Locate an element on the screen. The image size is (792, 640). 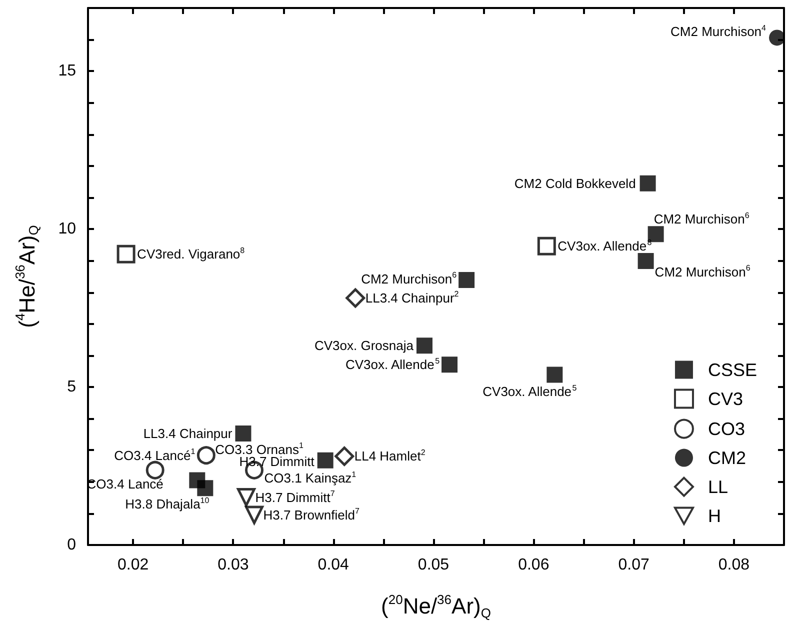
annotation: CM2 Cold Bokkeveld is located at coordinates (575, 183).